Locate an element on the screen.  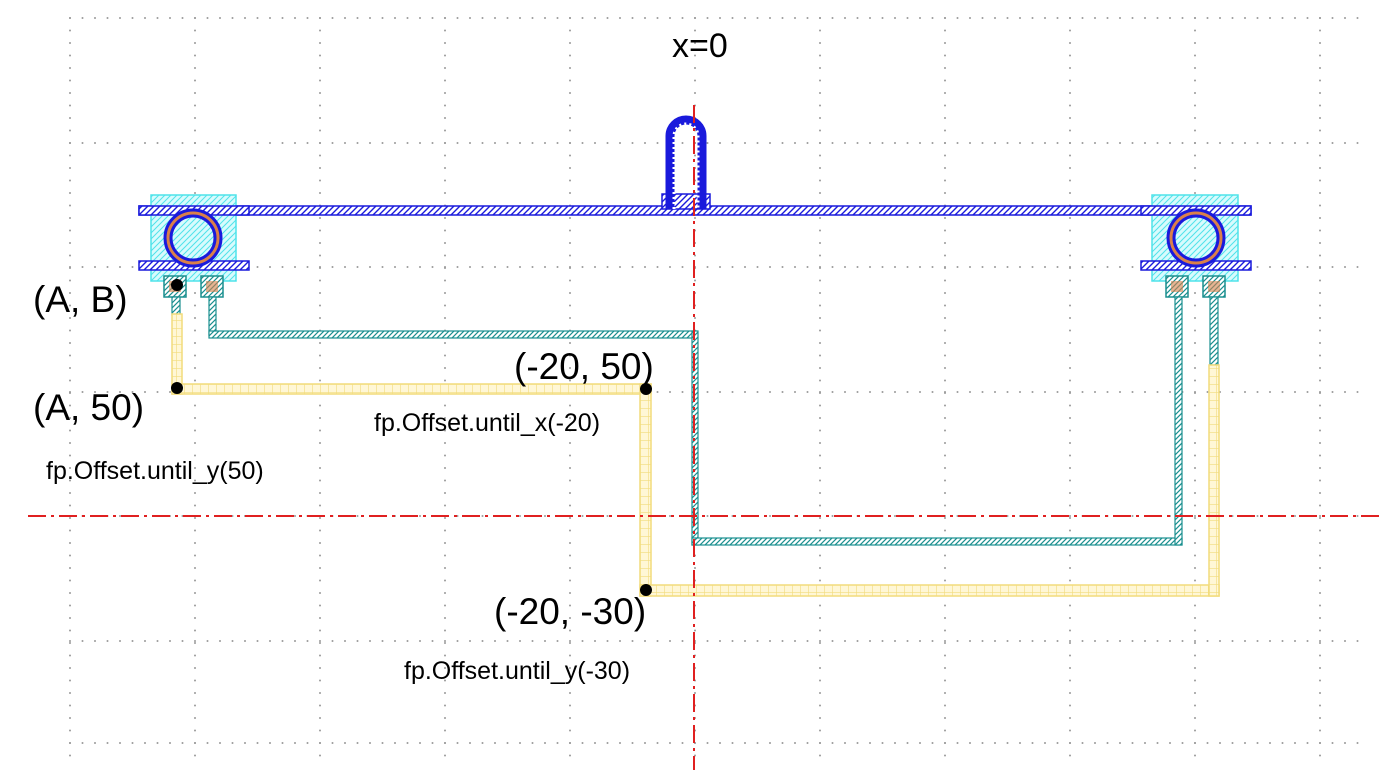
until-y-m30-annotation: fp.Offset.until_y(-30) is located at coordinates (517, 671).